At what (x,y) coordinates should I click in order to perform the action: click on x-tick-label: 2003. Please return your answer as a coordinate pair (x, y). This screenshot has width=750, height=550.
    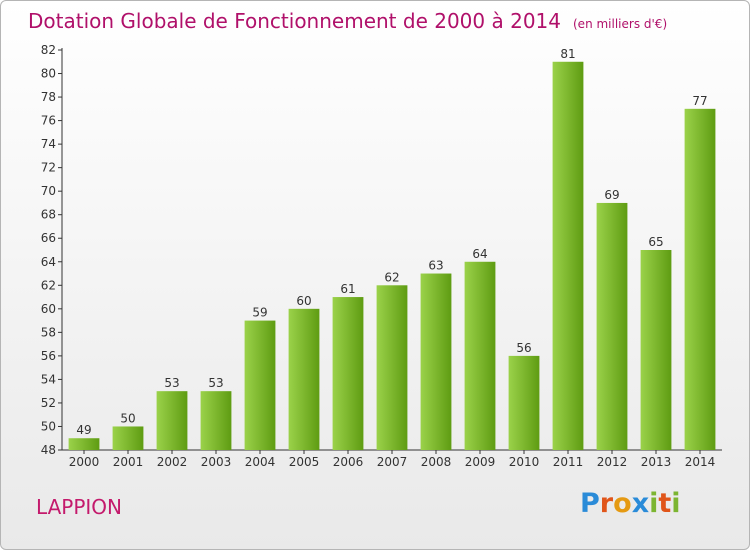
    Looking at the image, I should click on (216, 462).